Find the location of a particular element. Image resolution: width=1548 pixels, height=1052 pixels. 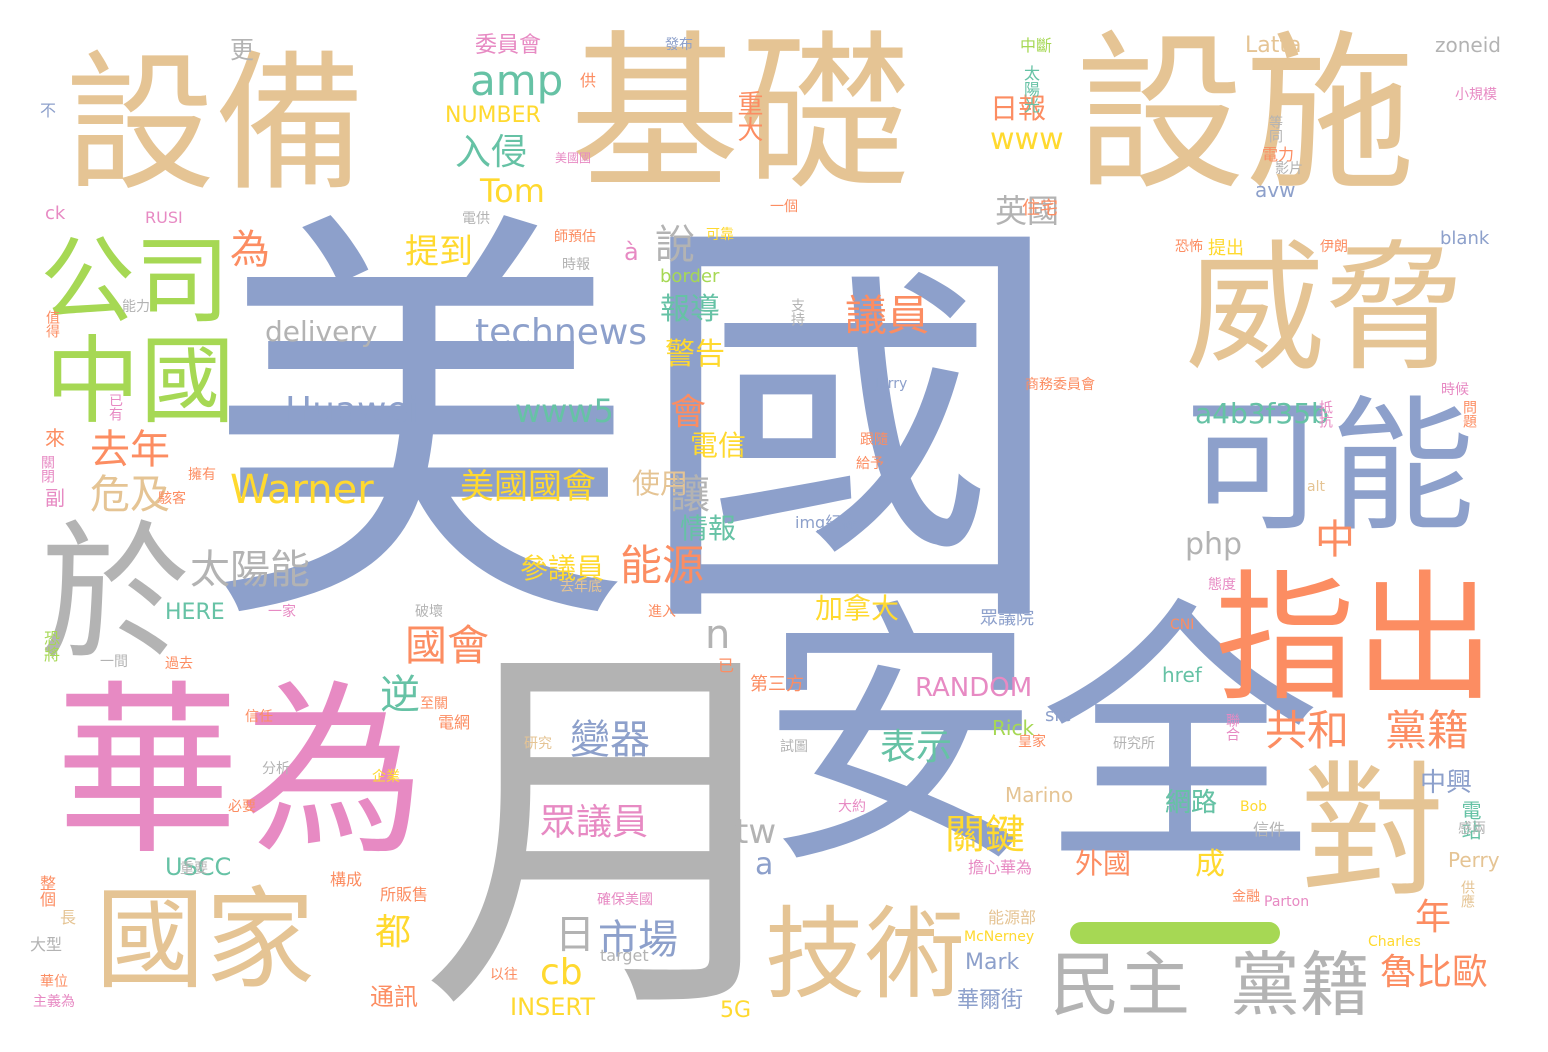

cloud-word: Tom is located at coordinates (512, 191).